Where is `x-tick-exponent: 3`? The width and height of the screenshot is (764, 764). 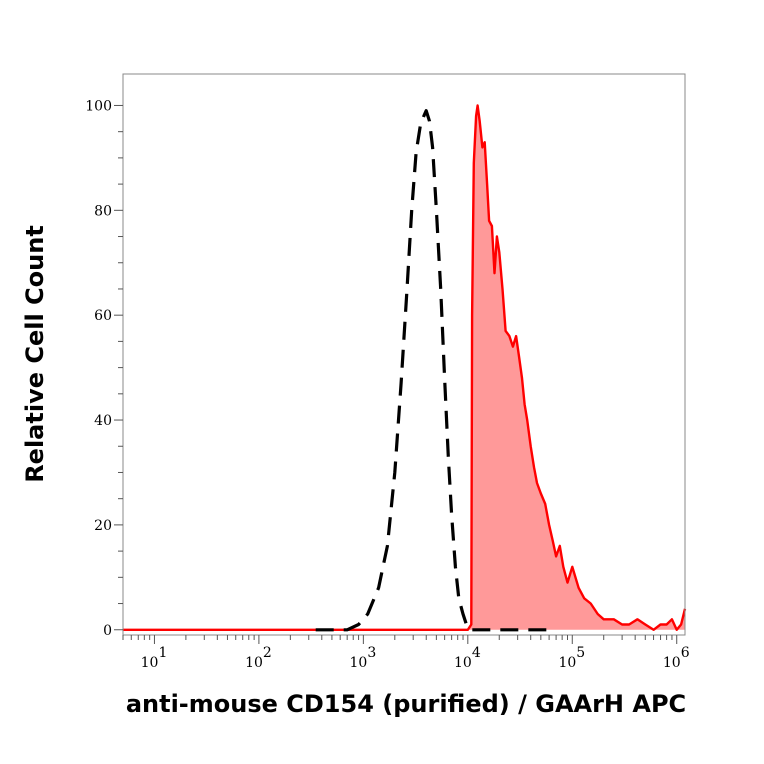
x-tick-exponent: 3 is located at coordinates (371, 653).